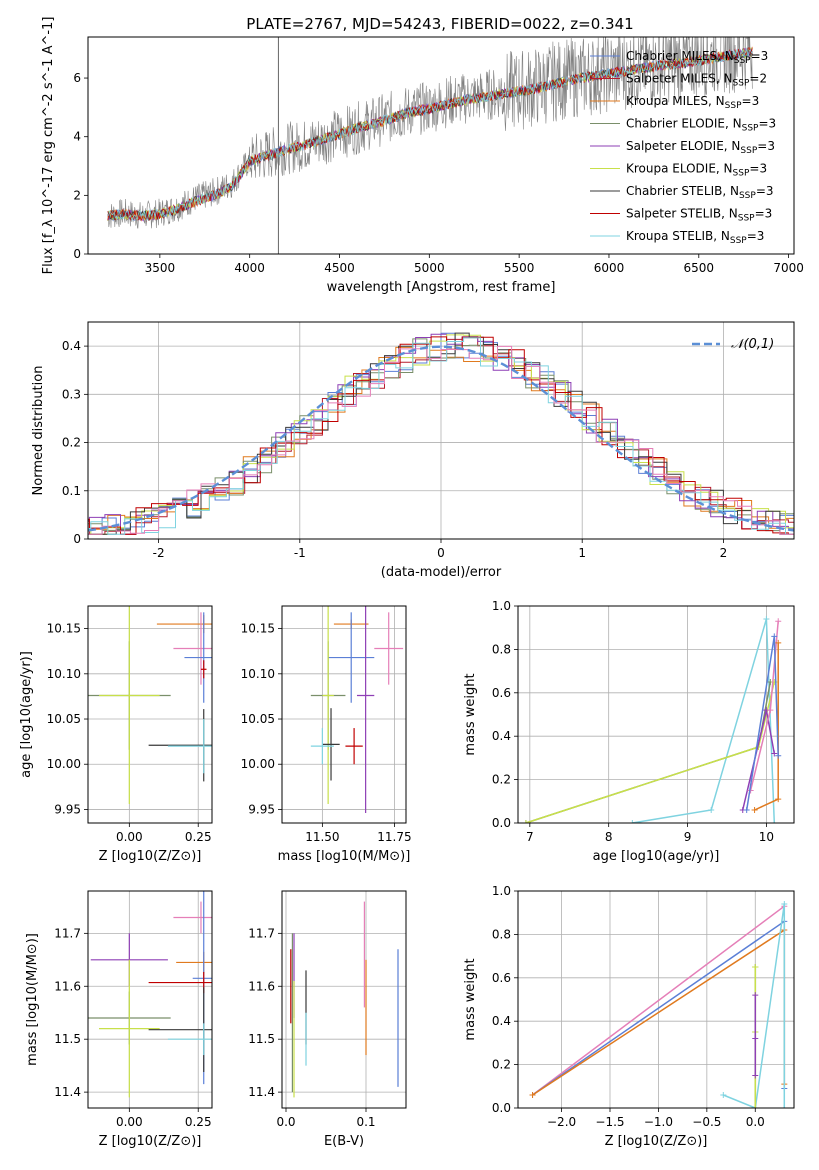 The image size is (819, 1170). What do you see at coordinates (766, 837) in the screenshot?
I see `x-tick-label: 10` at bounding box center [766, 837].